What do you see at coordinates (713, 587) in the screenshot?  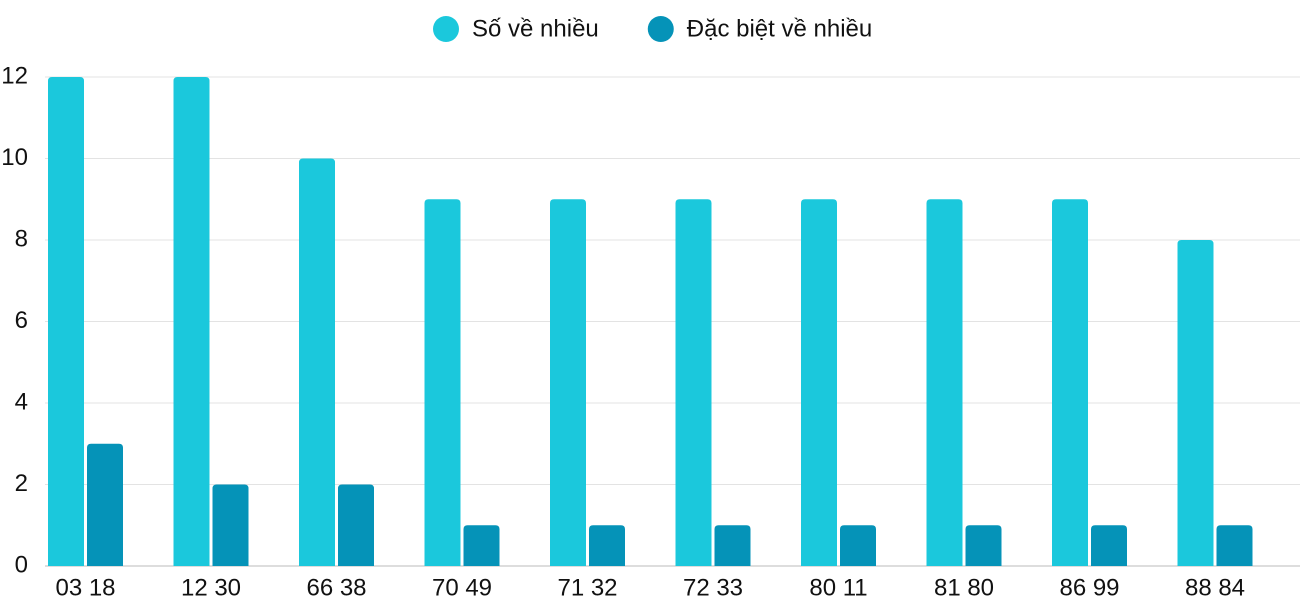 I see `x-tick-label: 72 33` at bounding box center [713, 587].